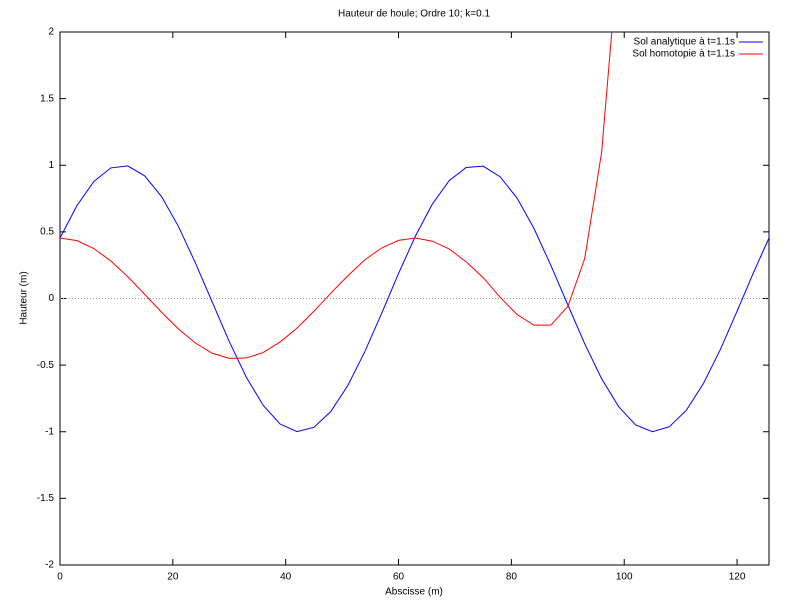 The height and width of the screenshot is (605, 800). Describe the element at coordinates (49, 431) in the screenshot. I see `y-tick-label: -1` at that location.